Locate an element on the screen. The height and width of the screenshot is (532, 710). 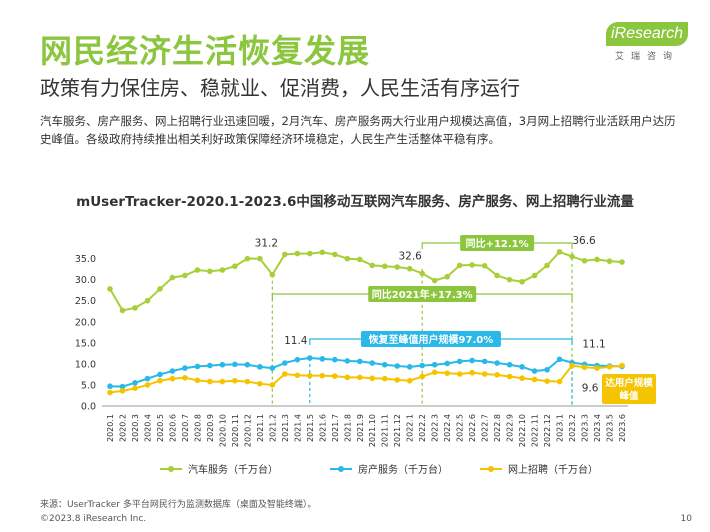
value-label-house-2023: 11.1 is located at coordinates (593, 344).